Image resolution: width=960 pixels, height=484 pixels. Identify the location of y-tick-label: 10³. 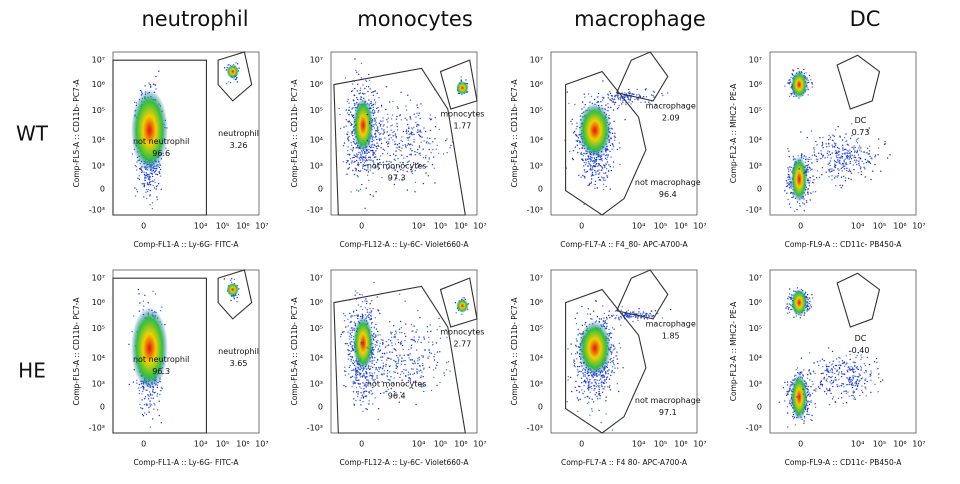
(316, 166).